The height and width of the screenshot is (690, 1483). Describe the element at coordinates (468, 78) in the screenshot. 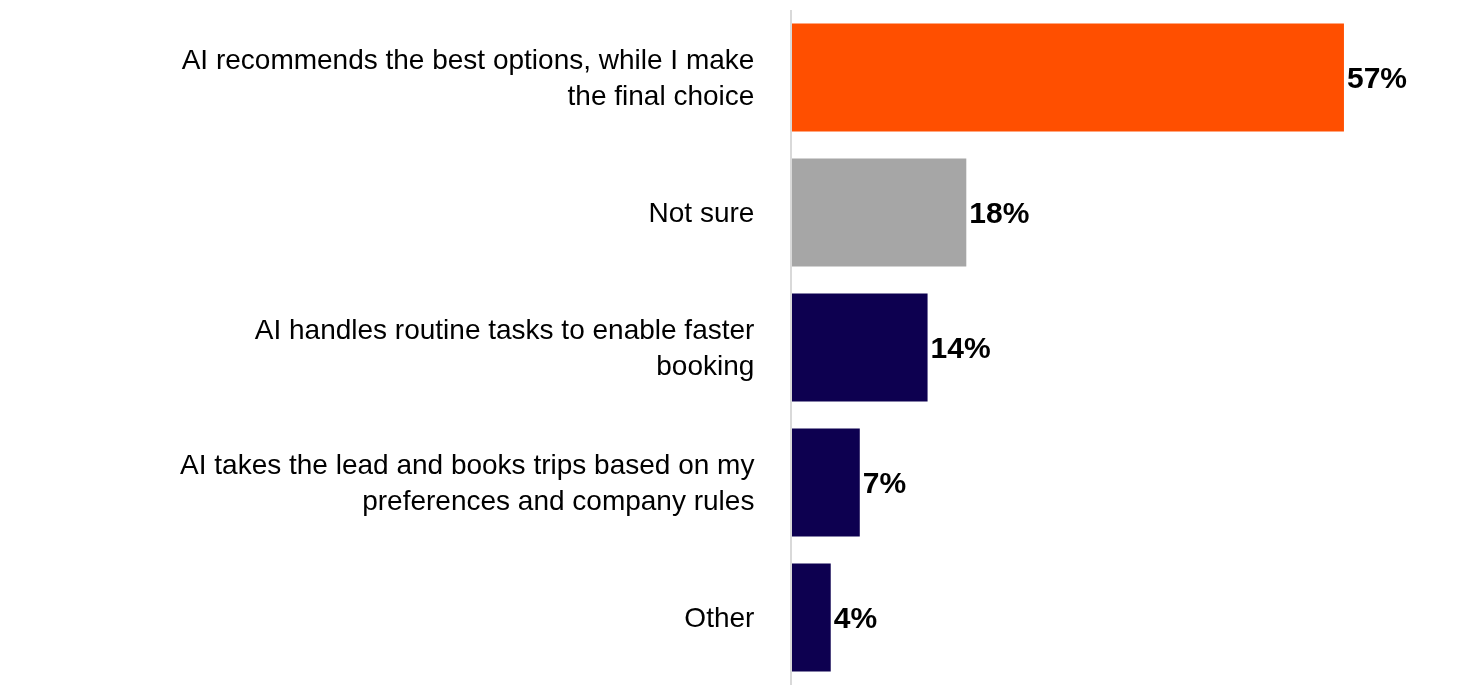

I see `y-tick-label: AI recommends the best options, while I make the final choice` at that location.